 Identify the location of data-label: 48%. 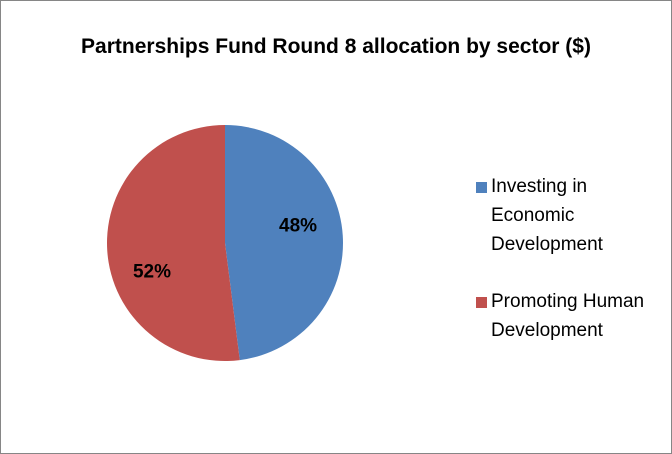
(298, 225).